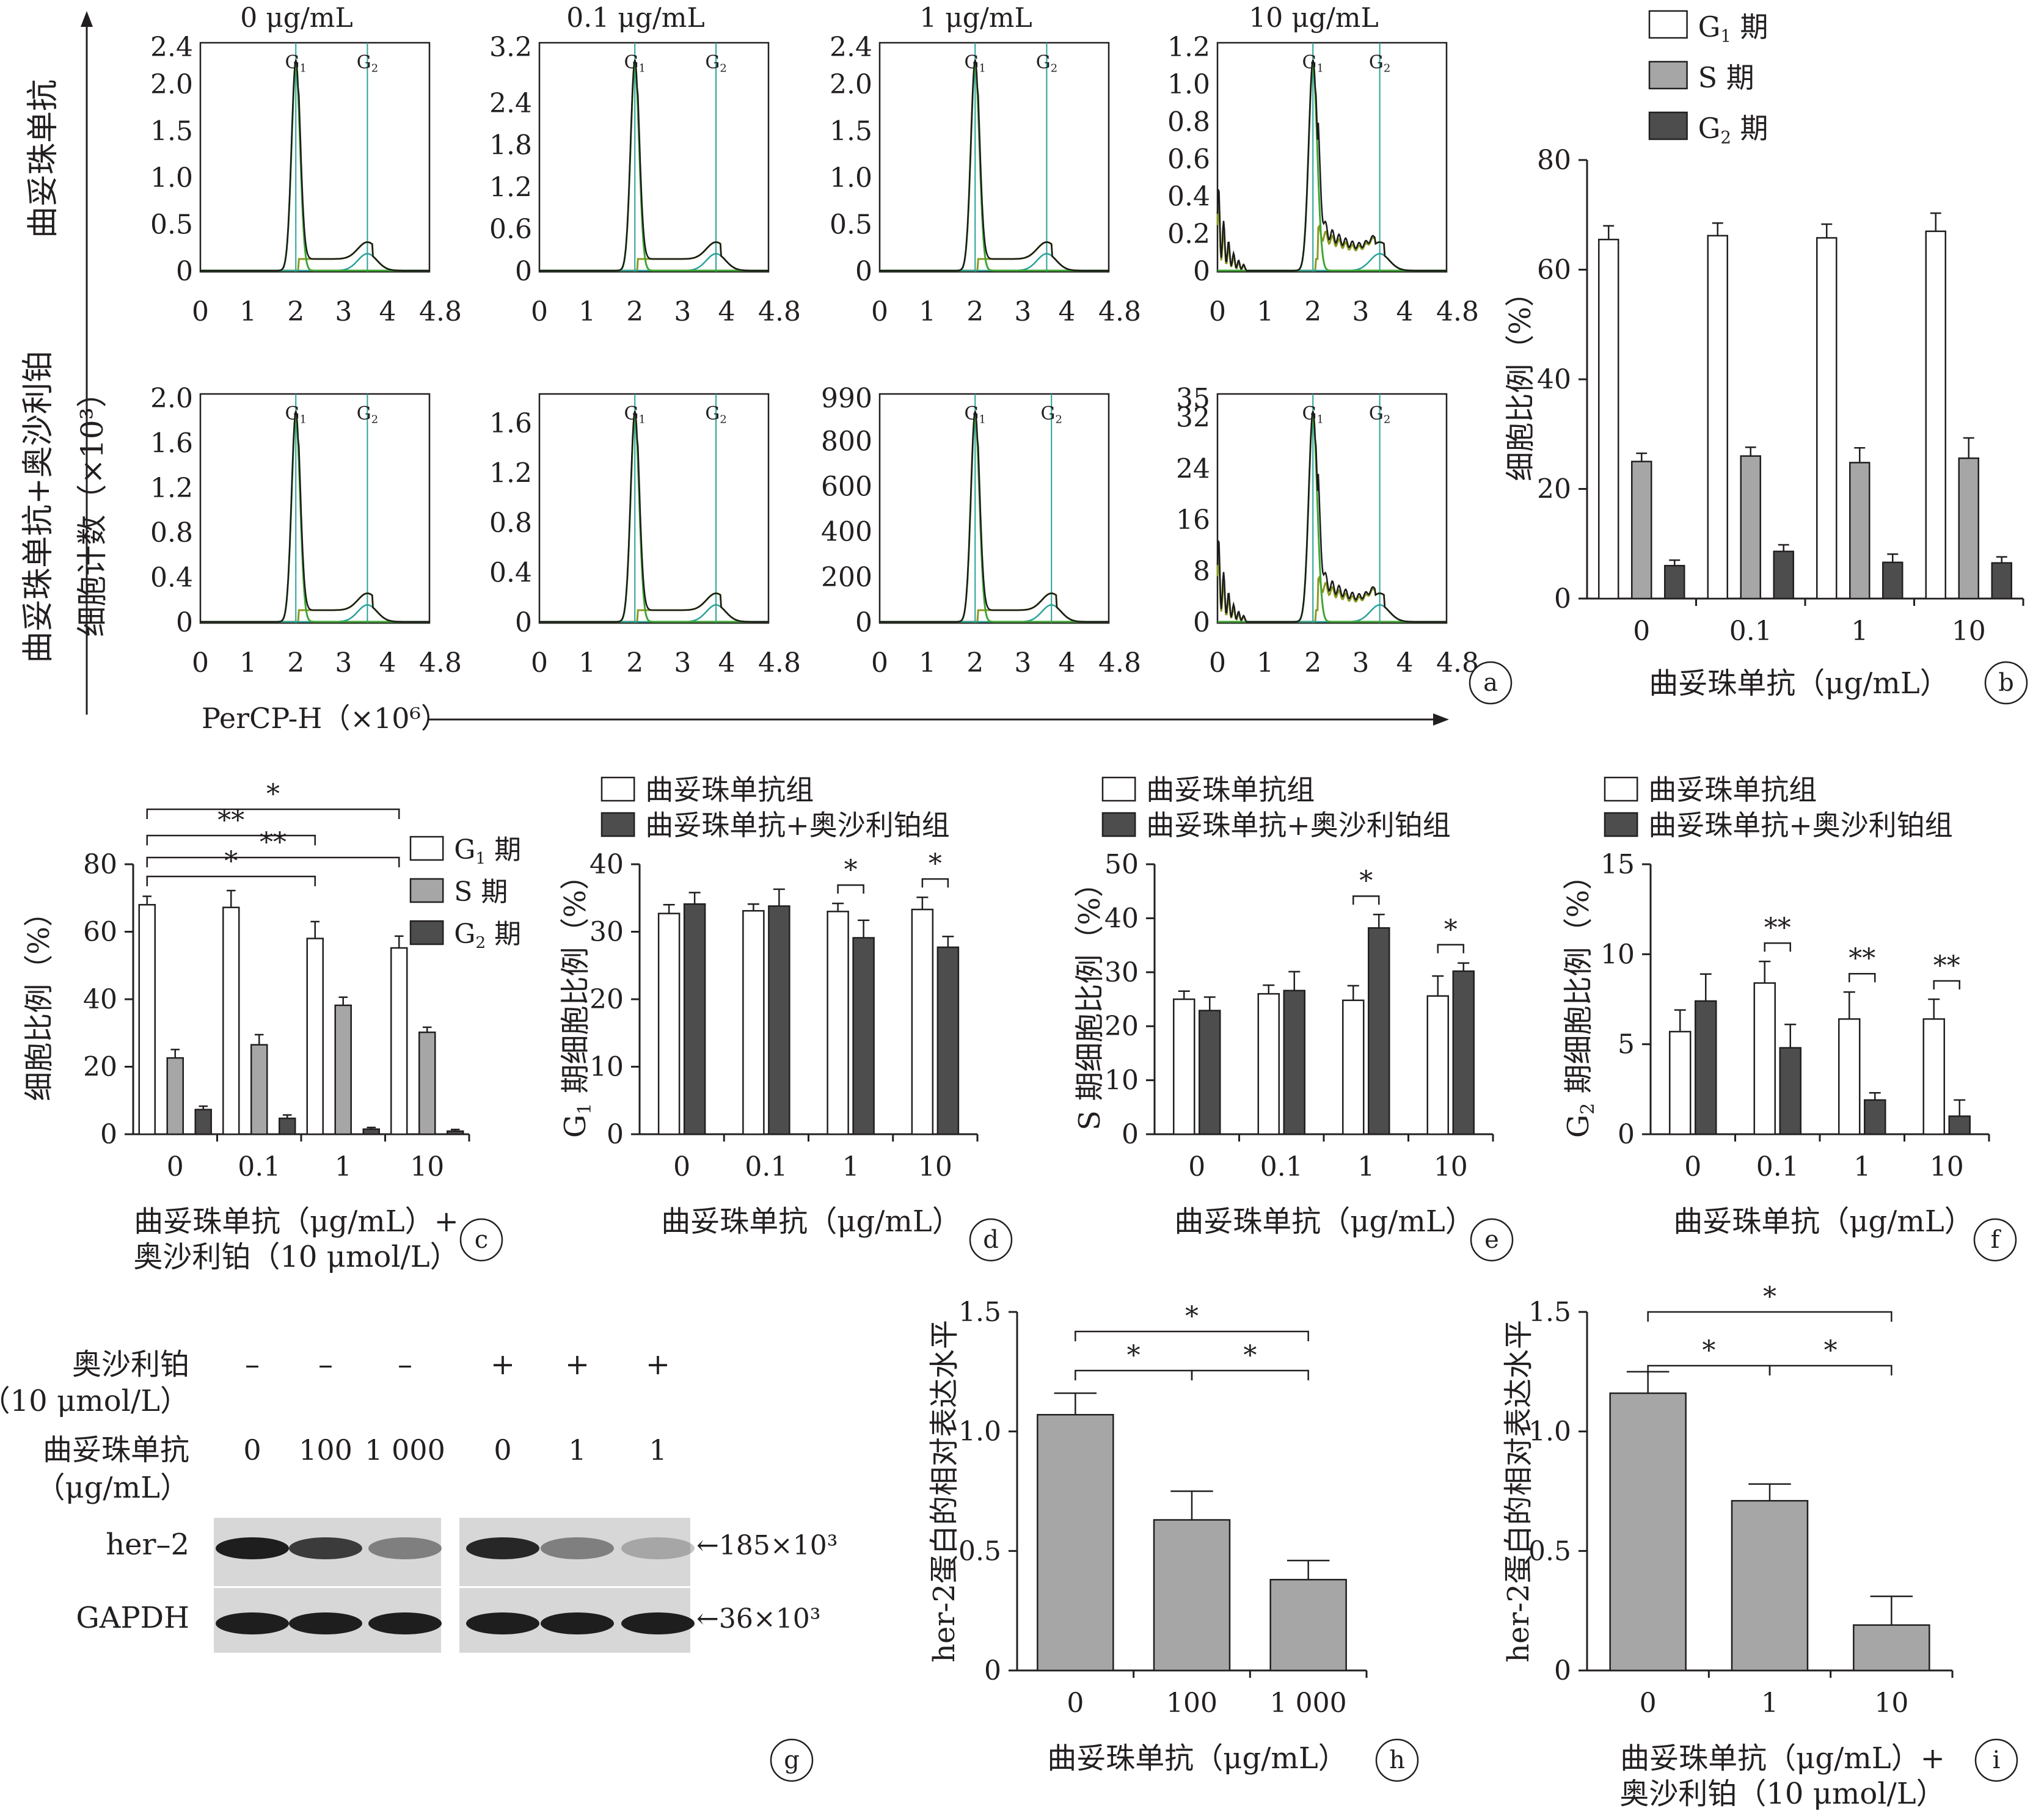 The width and height of the screenshot is (2044, 1814). What do you see at coordinates (43, 158) in the screenshot?
I see `row-label: 曲妥珠单抗` at bounding box center [43, 158].